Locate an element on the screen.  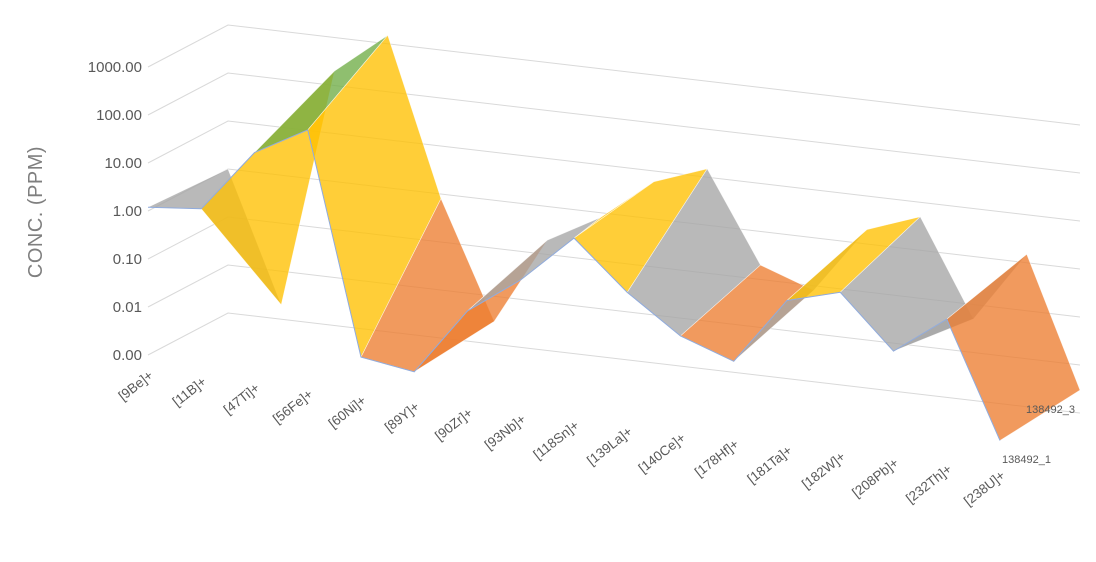
x-tick-label: [90Zr]+ is located at coordinates (453, 424).